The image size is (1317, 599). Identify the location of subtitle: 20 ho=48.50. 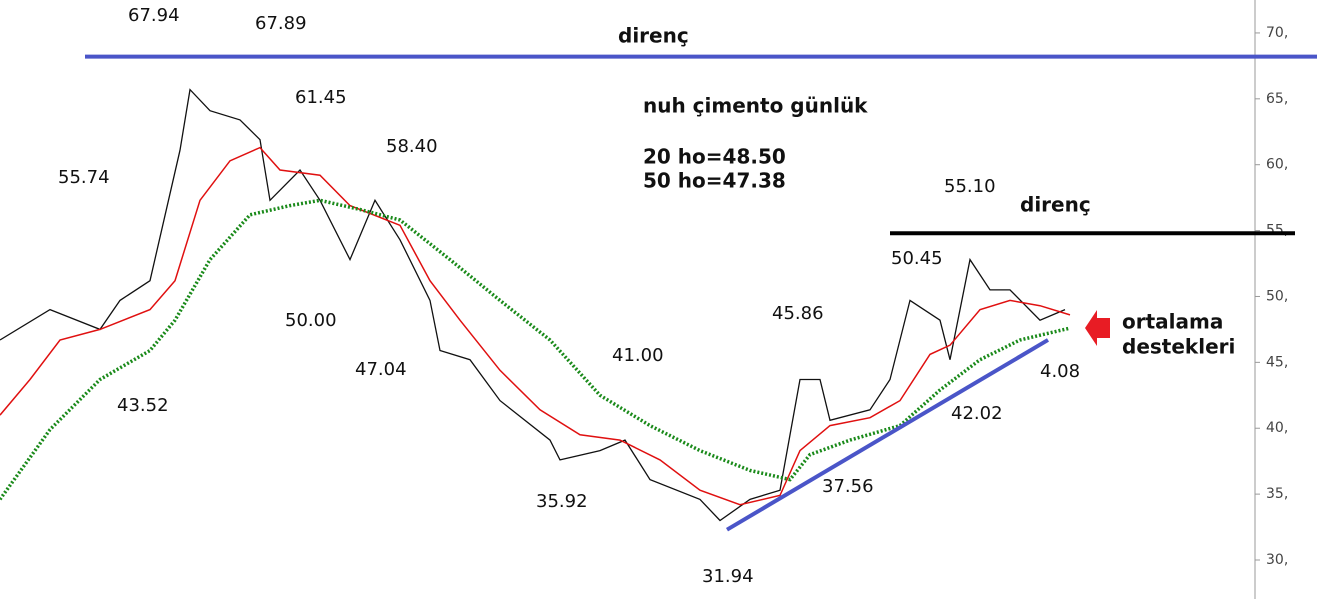
(714, 157).